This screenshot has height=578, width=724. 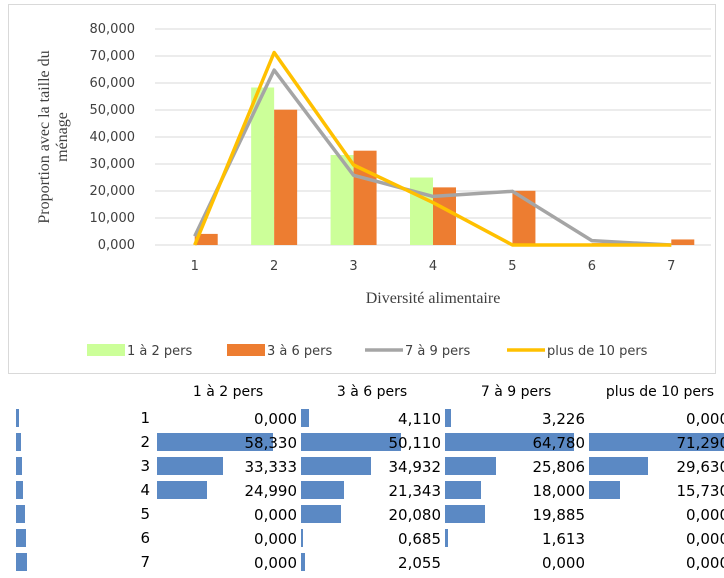 What do you see at coordinates (516, 466) in the screenshot?
I see `table-cell: 25,806` at bounding box center [516, 466].